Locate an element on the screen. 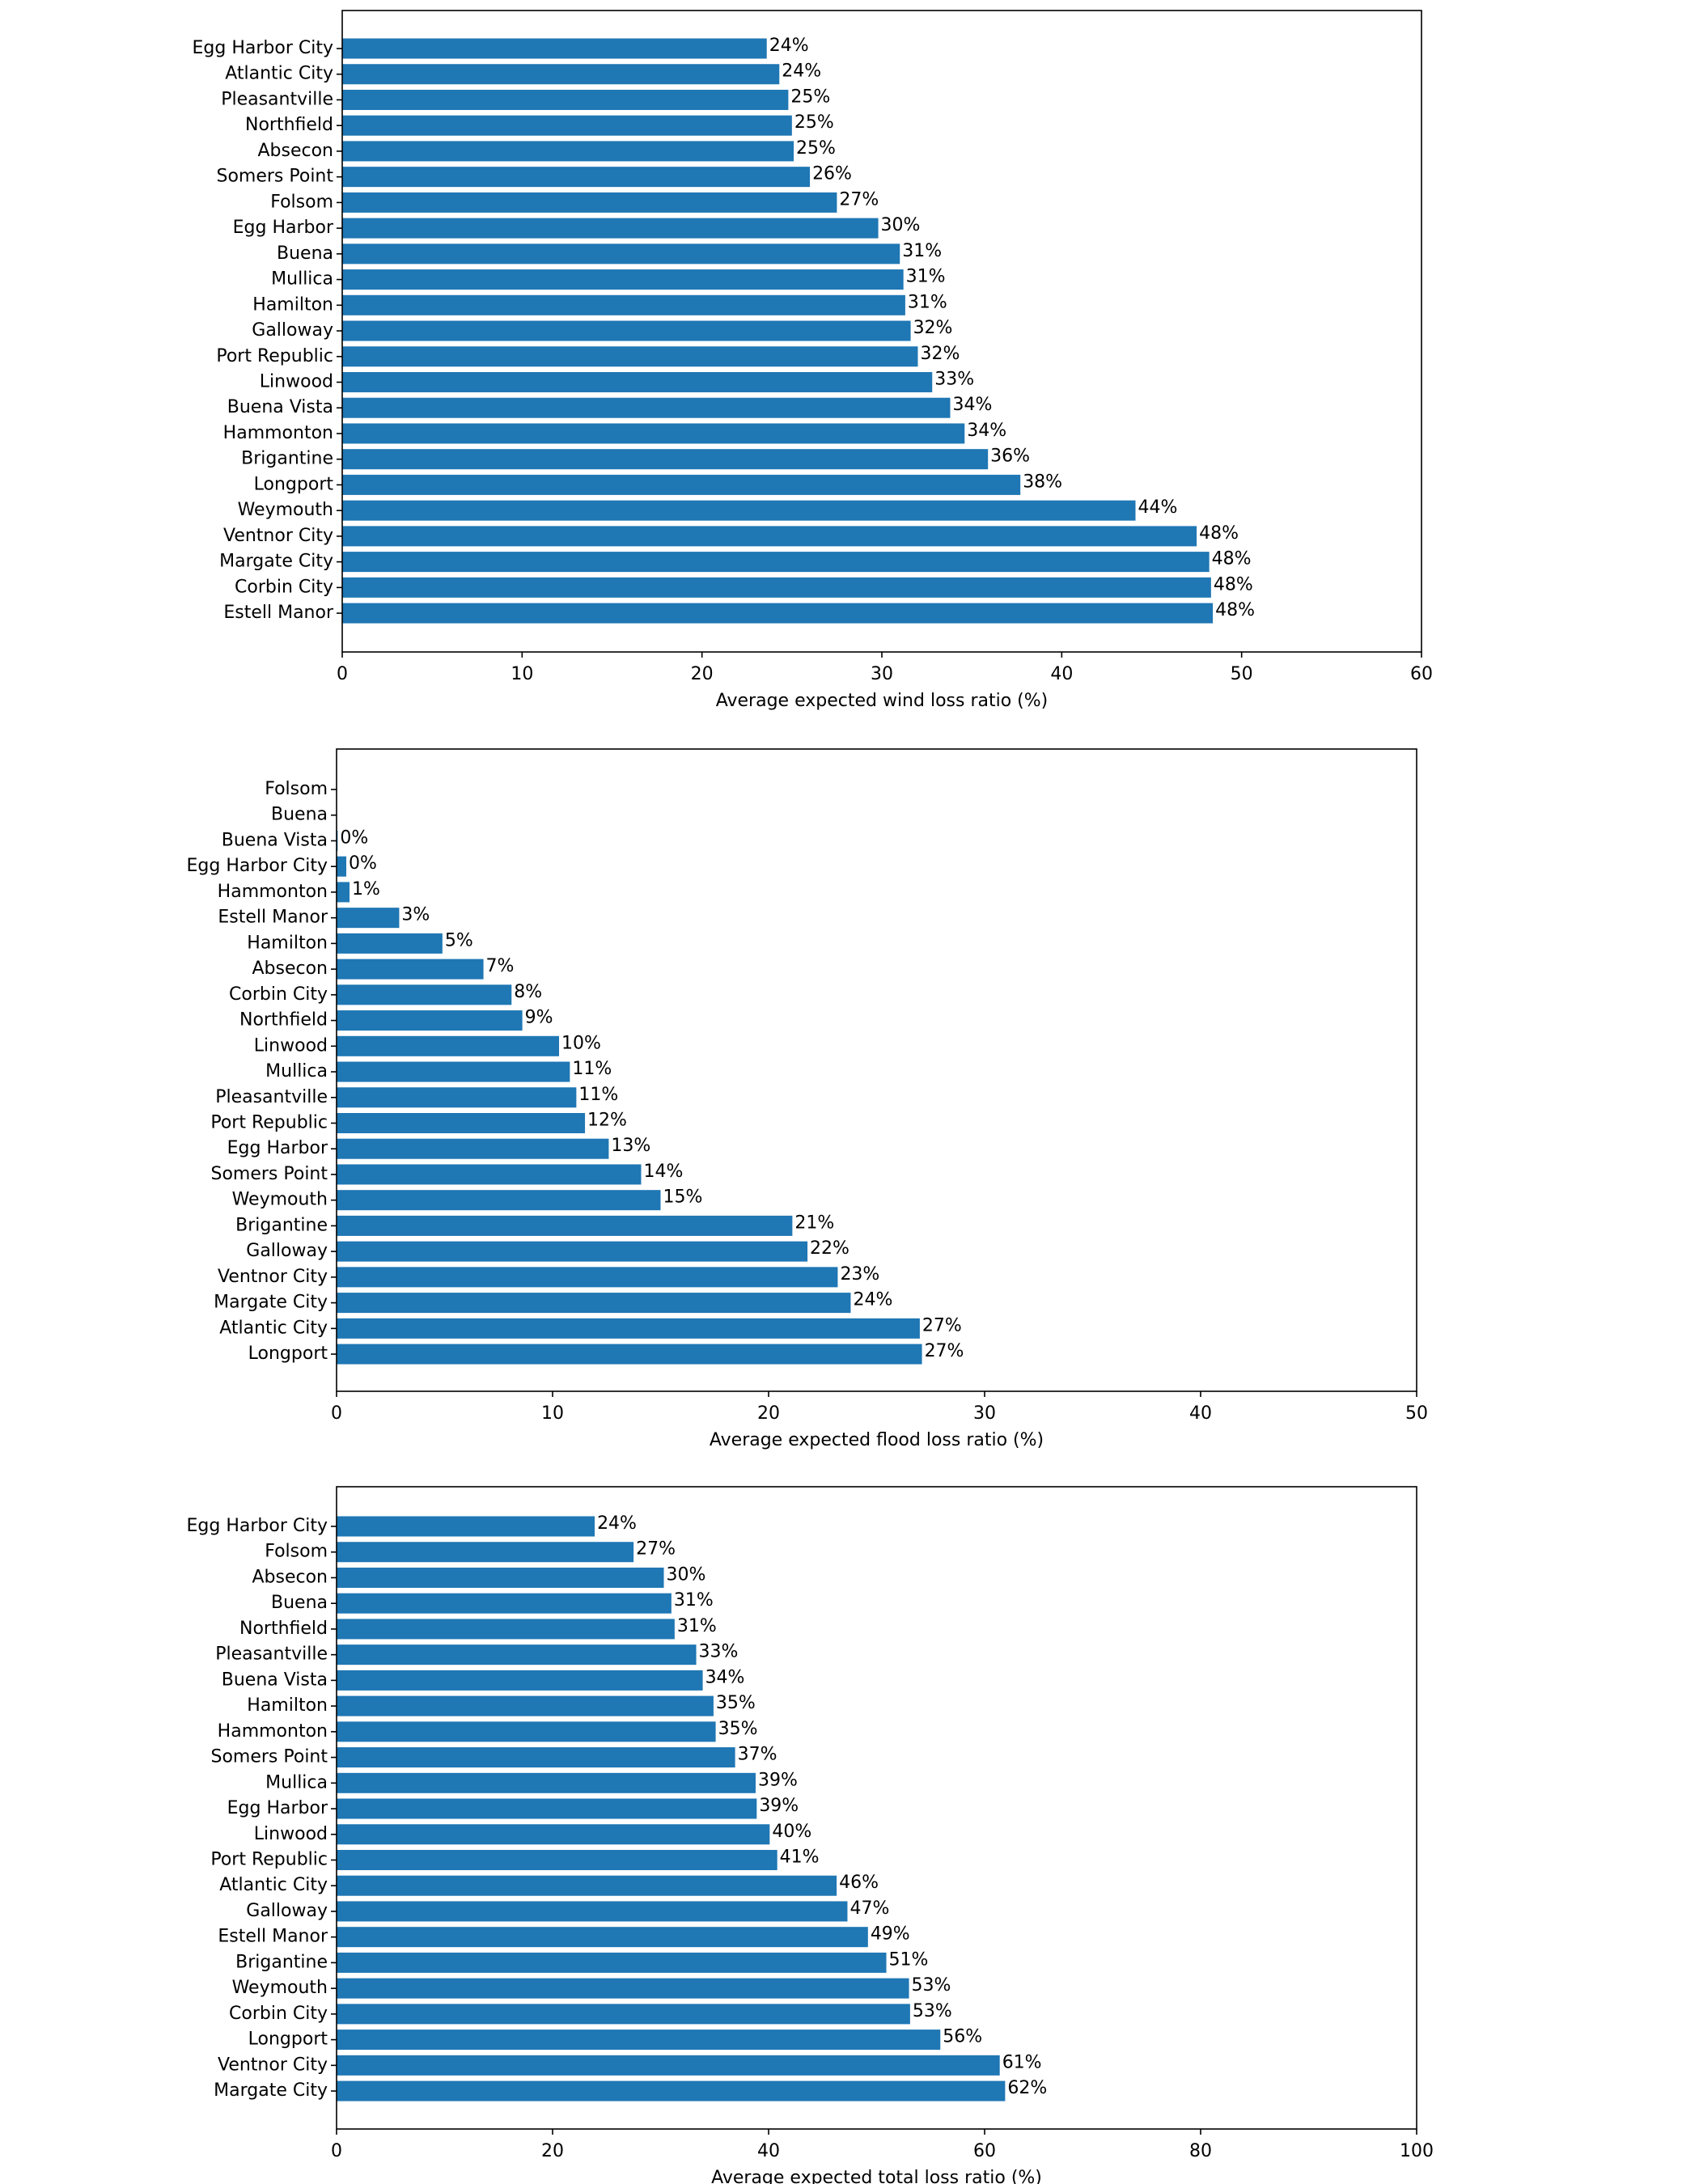 The height and width of the screenshot is (2184, 1699). x-axis-title: Average expected total loss ratio (%) is located at coordinates (876, 2176).